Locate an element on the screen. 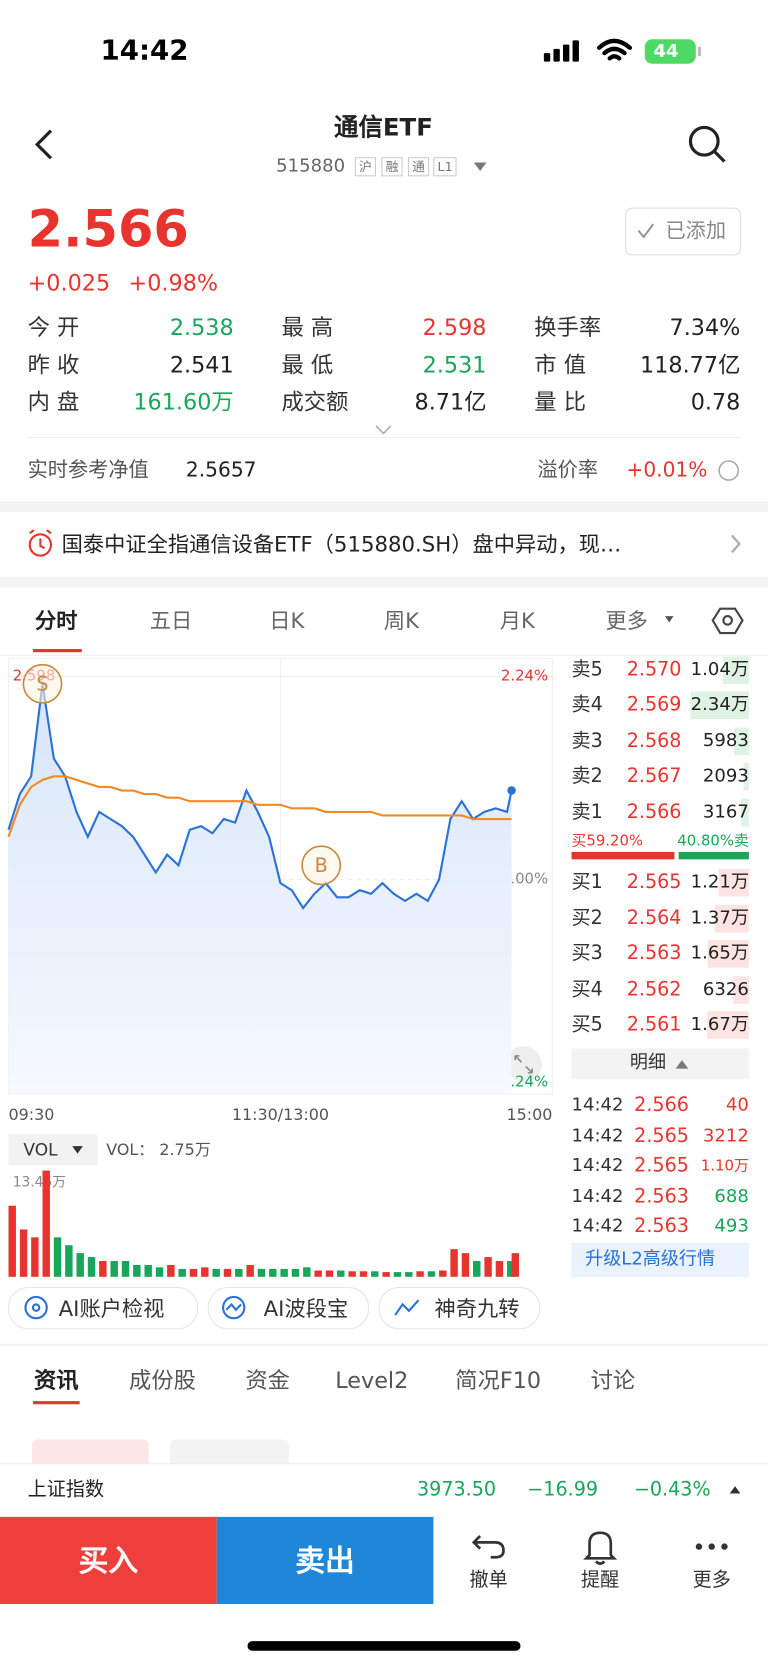 This screenshot has width=768, height=1665. x-tick-label: 09:30 is located at coordinates (31, 1114).